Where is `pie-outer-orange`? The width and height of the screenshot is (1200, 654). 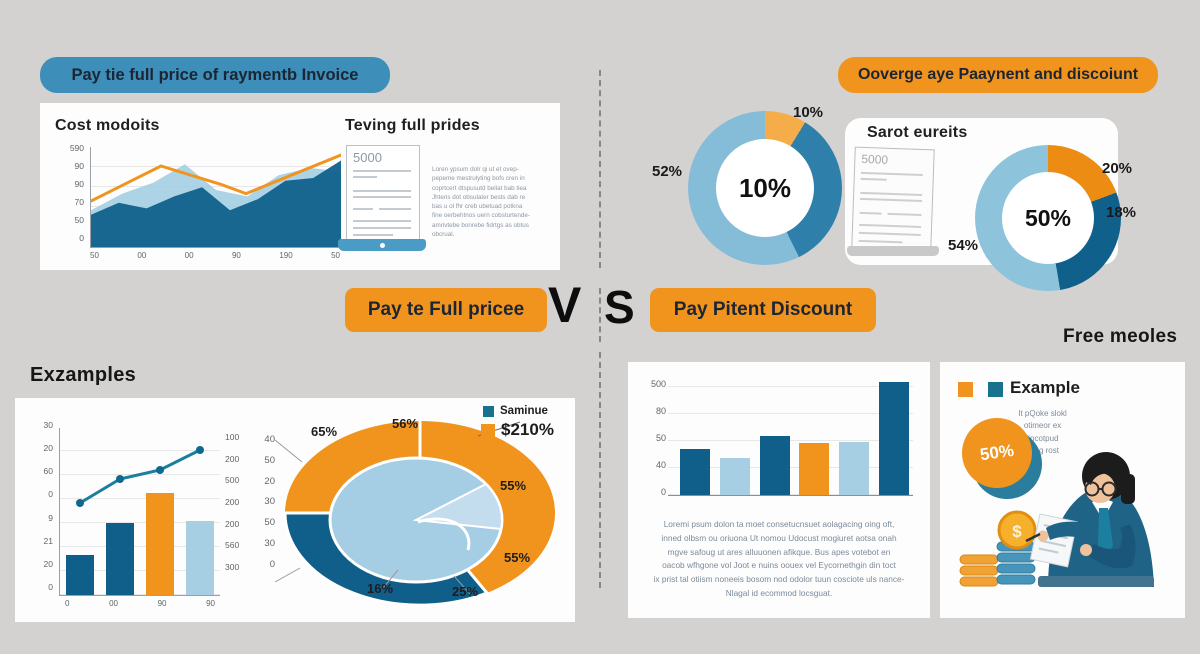
pie-outer-orange is located at coordinates (420, 513).